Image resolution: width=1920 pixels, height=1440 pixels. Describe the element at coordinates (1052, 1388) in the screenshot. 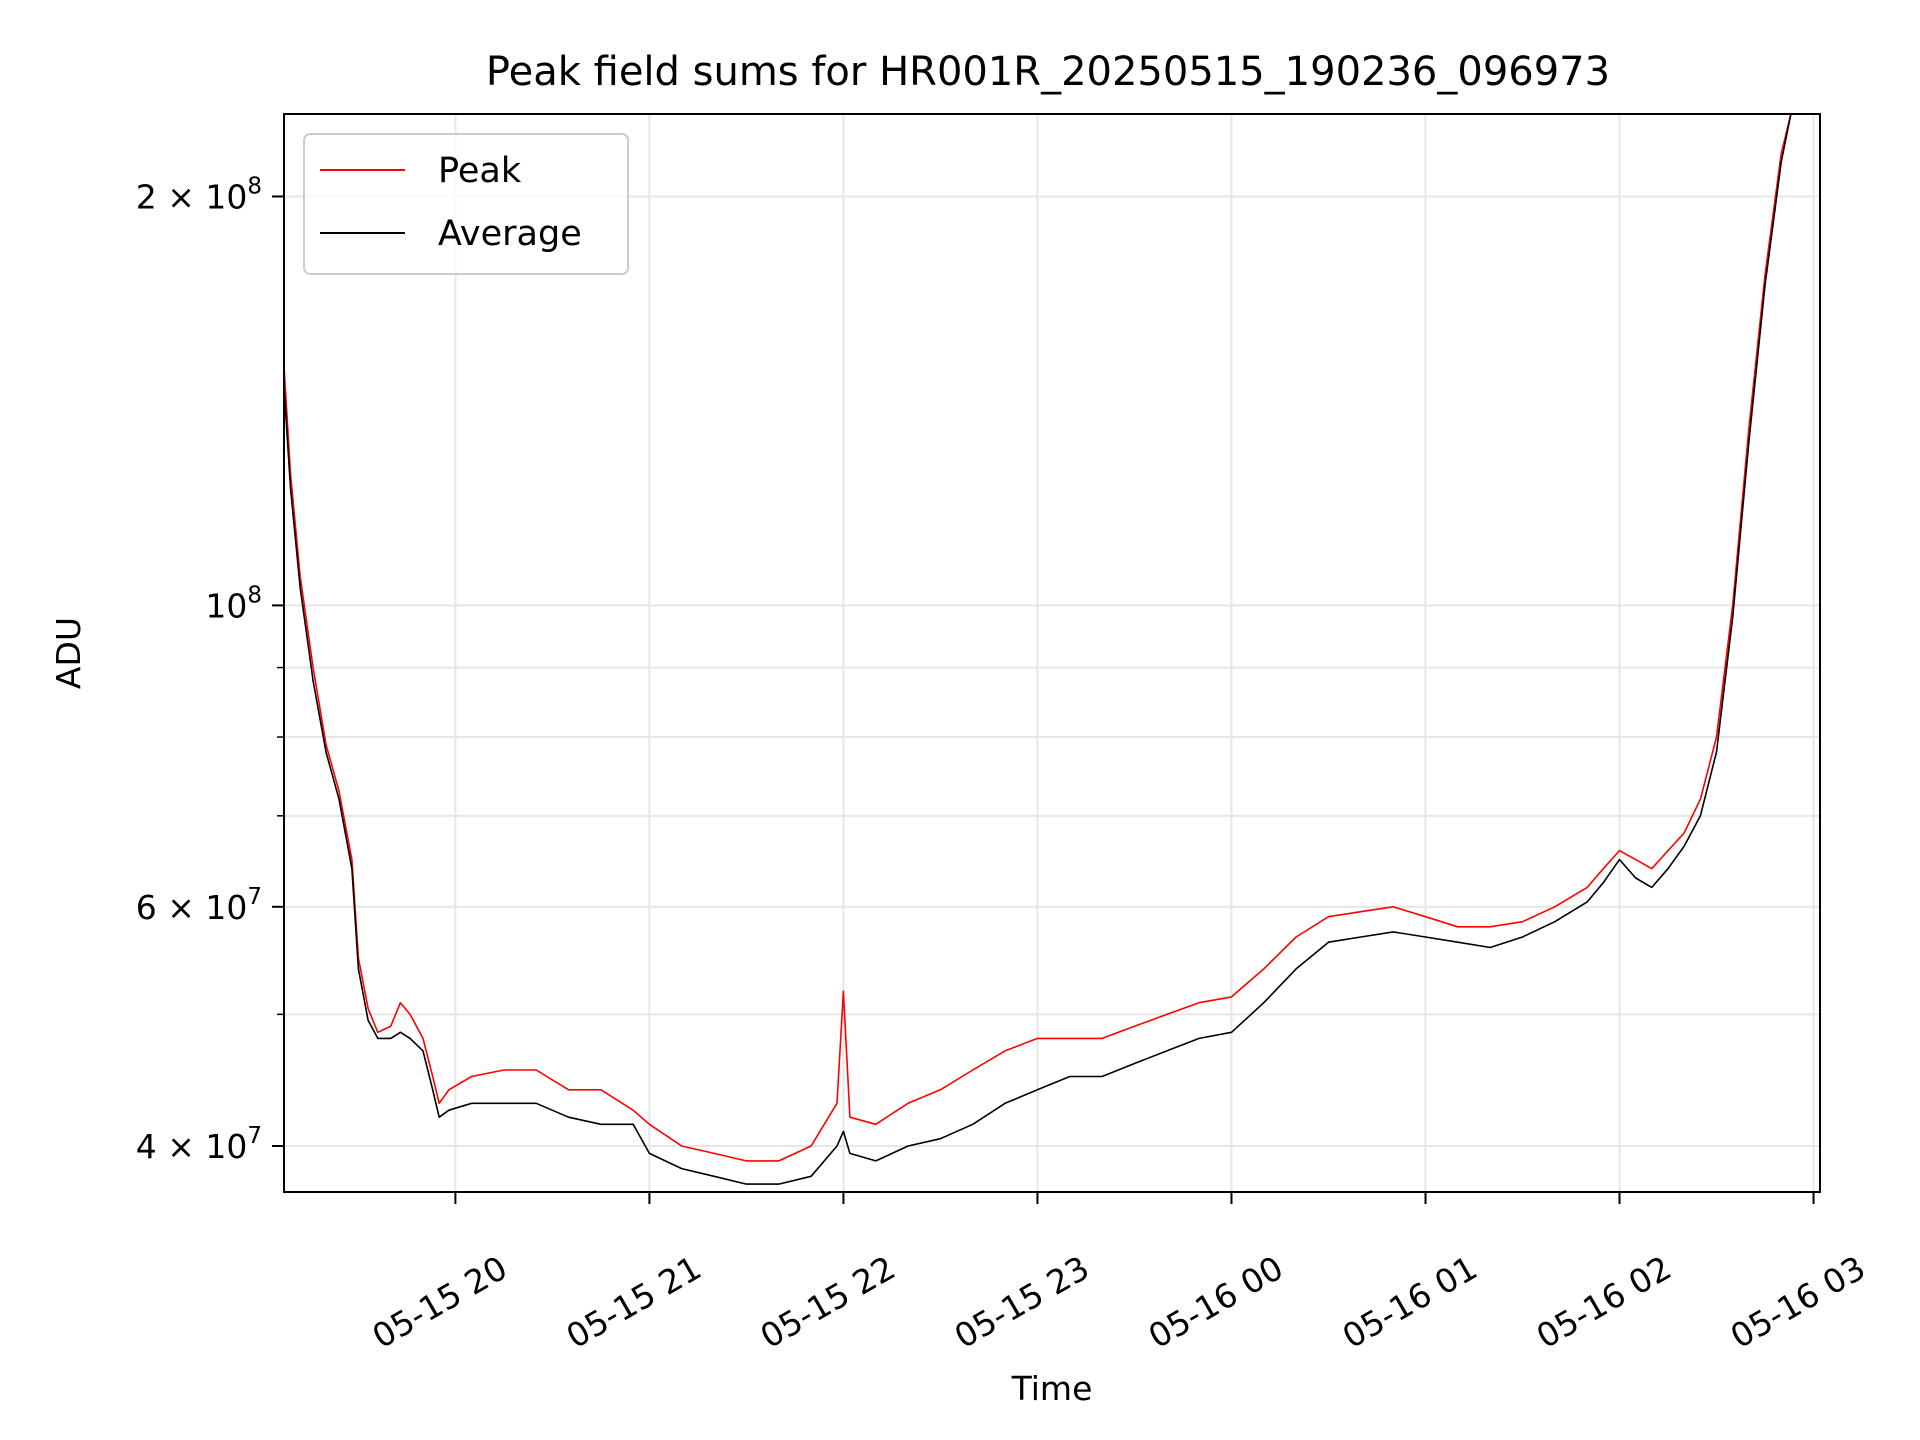

I see `x-axis-label: Time` at that location.